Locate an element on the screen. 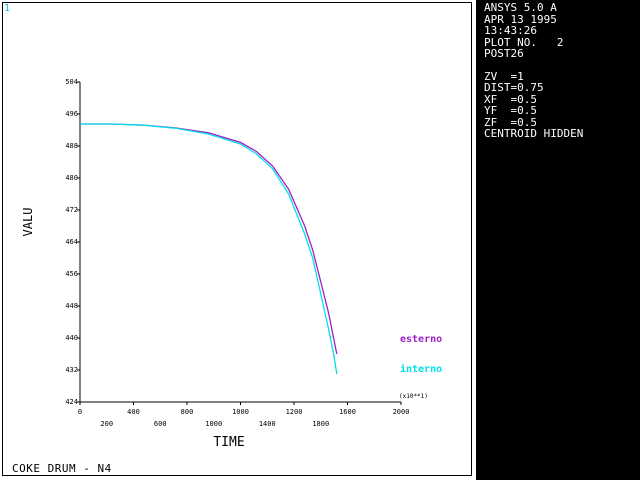  y-tick-label: 424 is located at coordinates (71, 402).